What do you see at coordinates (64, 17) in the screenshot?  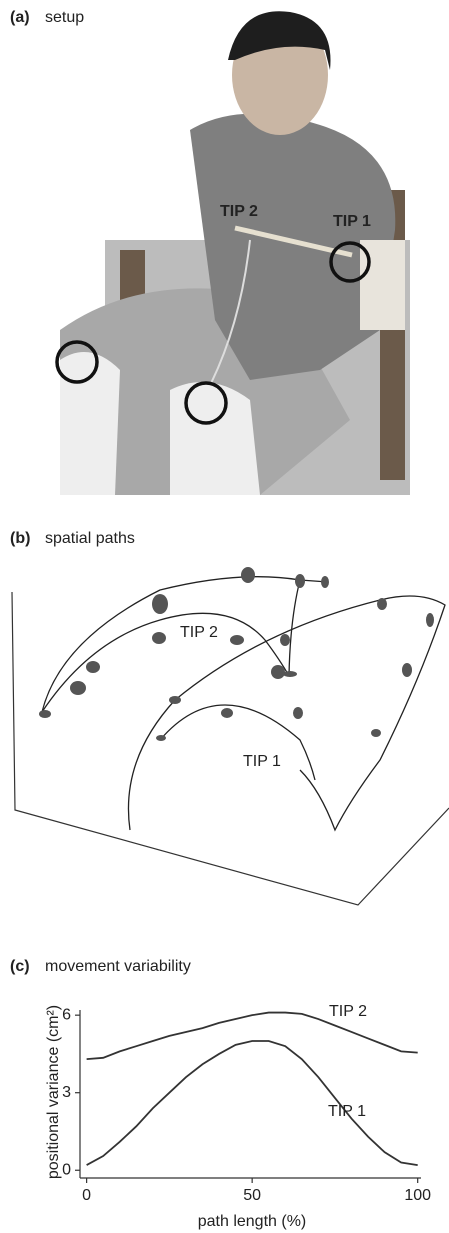 I see `panel-title: setup` at bounding box center [64, 17].